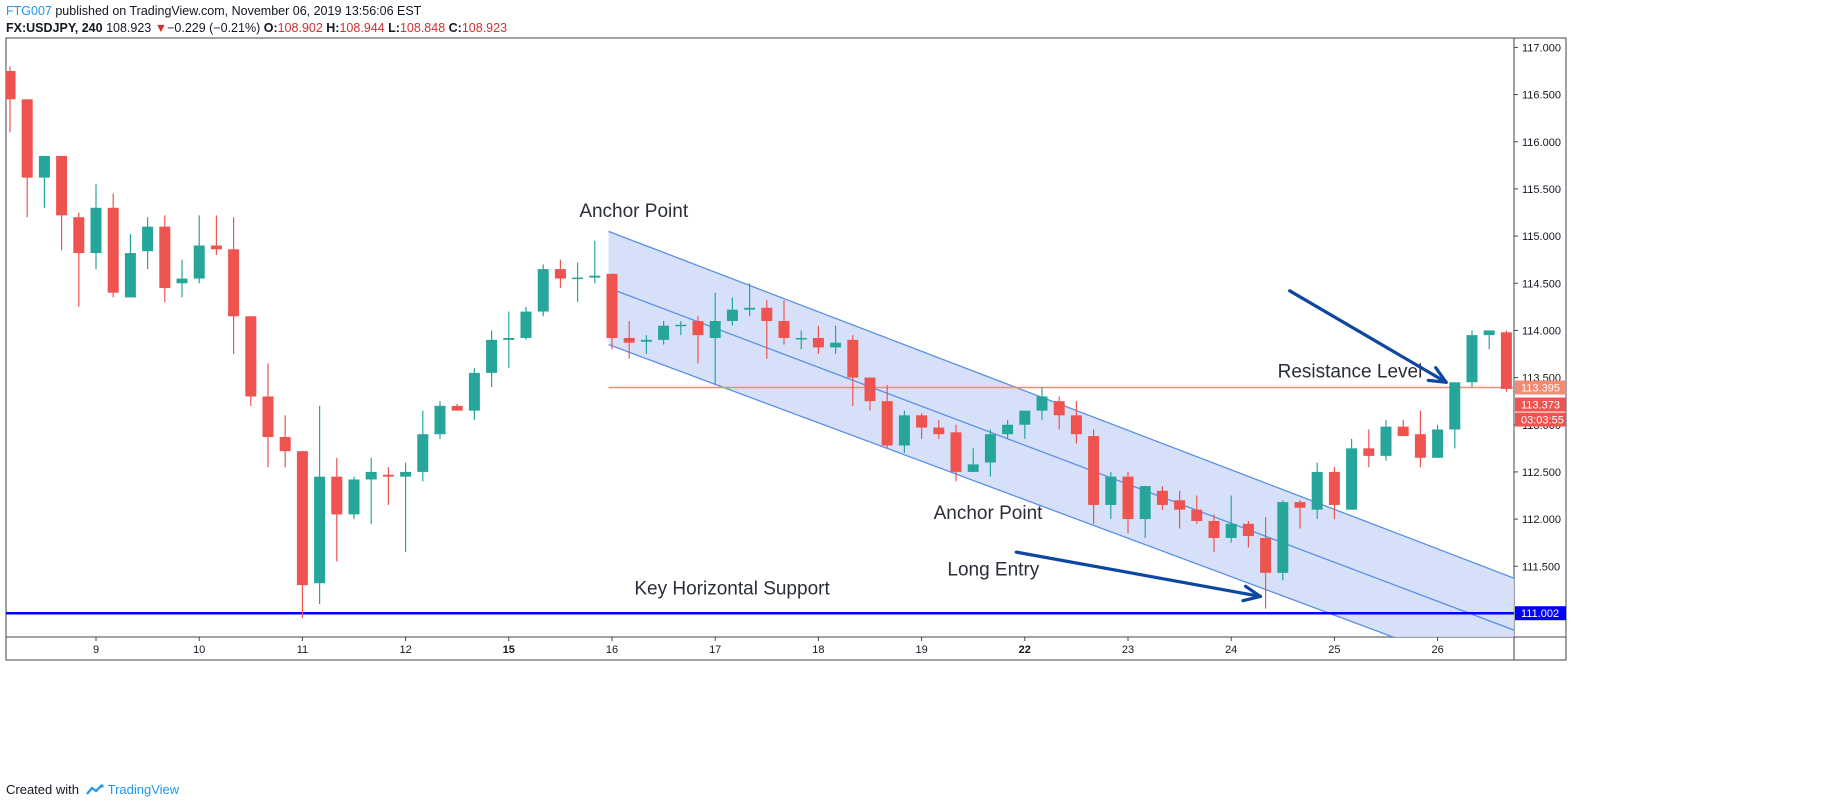 Image resolution: width=1828 pixels, height=807 pixels. I want to click on footer: Created with TradingView, so click(92, 789).